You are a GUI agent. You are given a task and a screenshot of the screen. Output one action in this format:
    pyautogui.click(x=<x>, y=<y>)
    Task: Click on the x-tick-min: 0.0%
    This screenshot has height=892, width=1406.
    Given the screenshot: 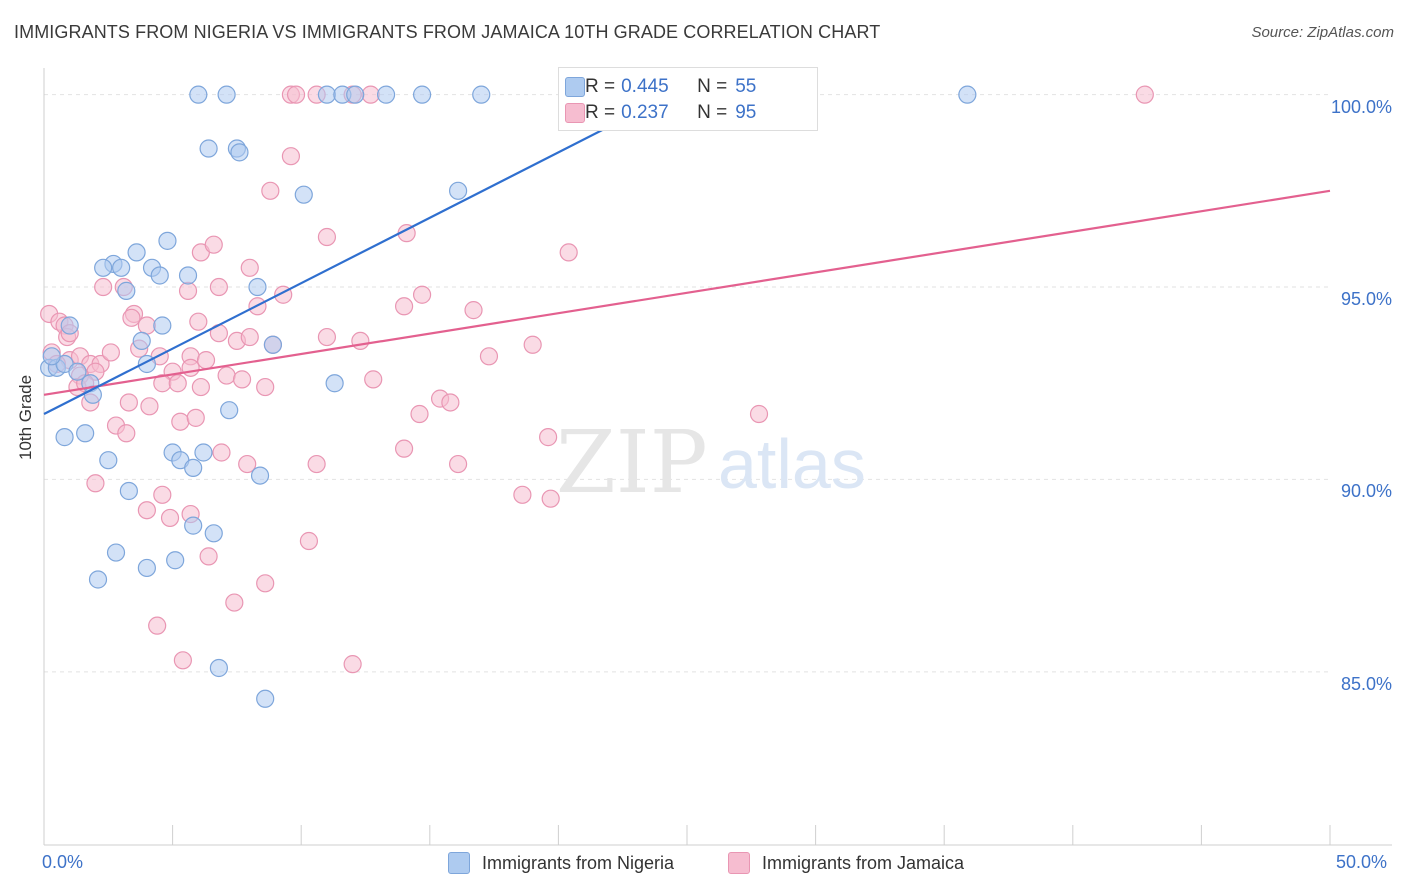 What is the action you would take?
    pyautogui.click(x=63, y=862)
    